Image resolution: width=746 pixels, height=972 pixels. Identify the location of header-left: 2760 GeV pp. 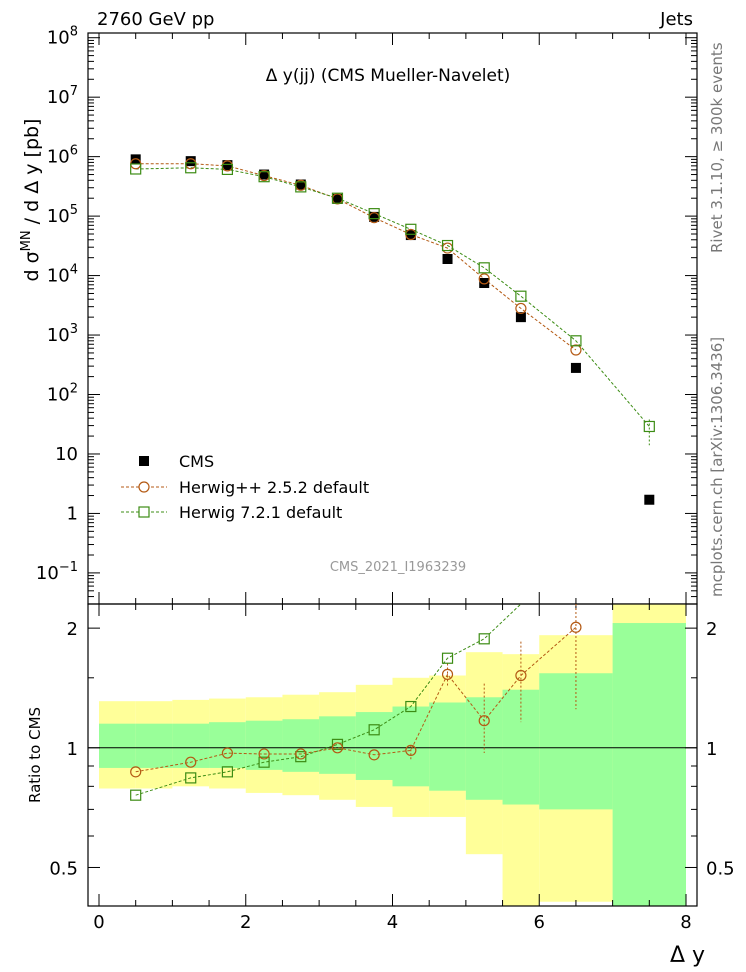
(155, 19).